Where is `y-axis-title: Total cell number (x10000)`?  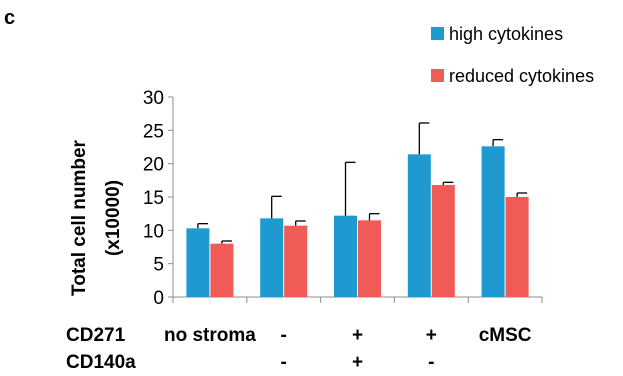 y-axis-title: Total cell number (x10000) is located at coordinates (96, 217).